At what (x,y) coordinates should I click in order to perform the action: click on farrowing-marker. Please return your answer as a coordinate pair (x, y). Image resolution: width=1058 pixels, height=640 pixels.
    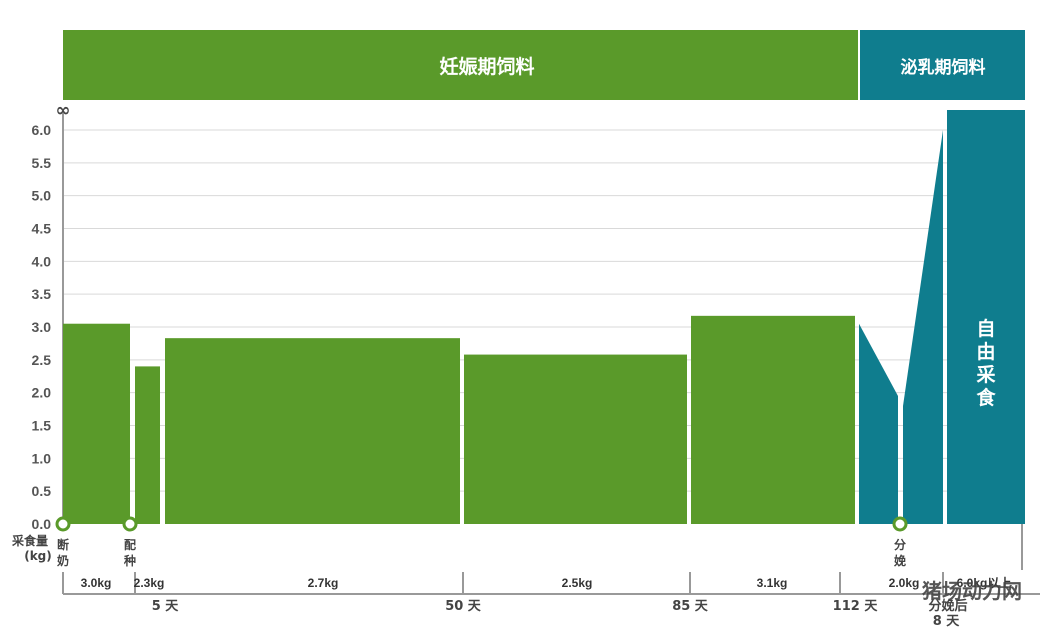
    Looking at the image, I should click on (900, 524).